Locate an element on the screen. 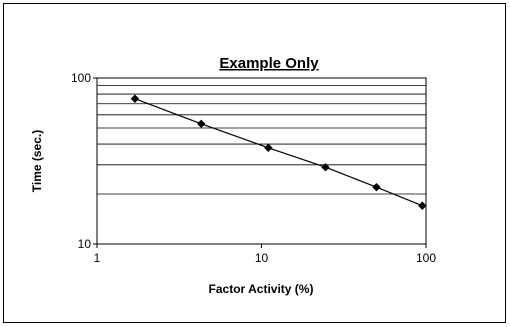 Image resolution: width=510 pixels, height=327 pixels. chart-title: Example Only is located at coordinates (269, 63).